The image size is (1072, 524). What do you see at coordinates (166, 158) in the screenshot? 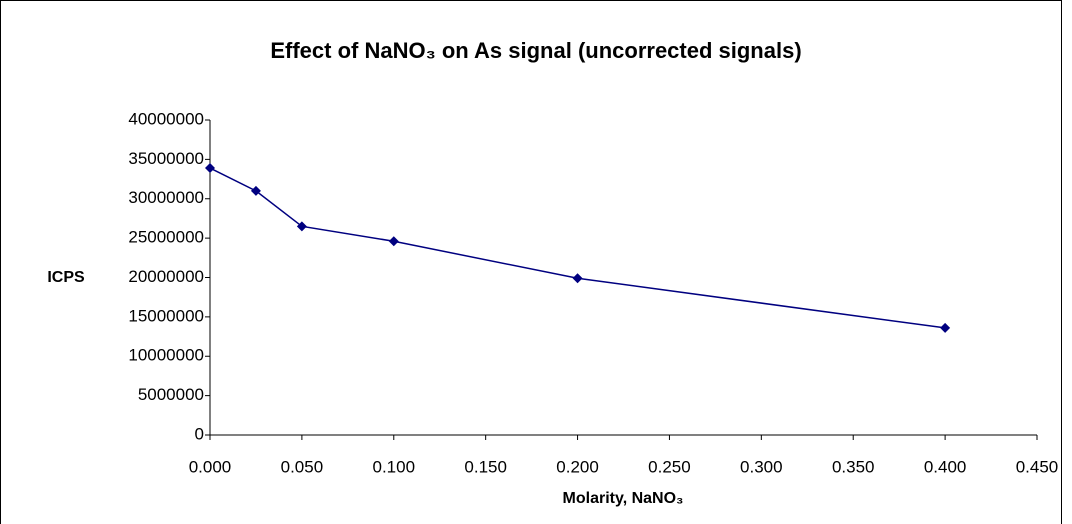
I see `y-tick-label: 35000000` at bounding box center [166, 158].